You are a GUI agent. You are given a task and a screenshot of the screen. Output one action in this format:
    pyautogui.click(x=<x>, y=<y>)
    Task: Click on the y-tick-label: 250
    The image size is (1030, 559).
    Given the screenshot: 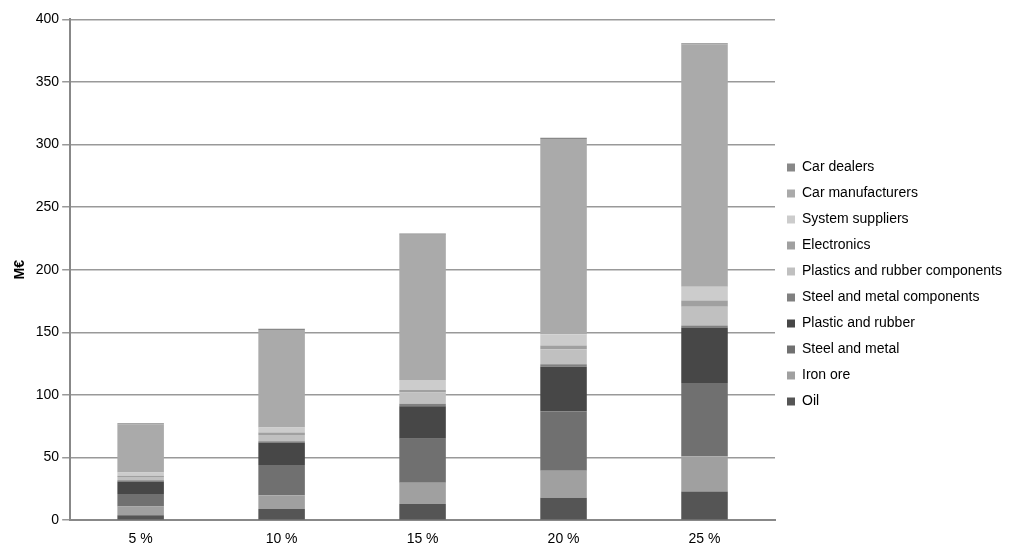 What is the action you would take?
    pyautogui.click(x=47, y=206)
    